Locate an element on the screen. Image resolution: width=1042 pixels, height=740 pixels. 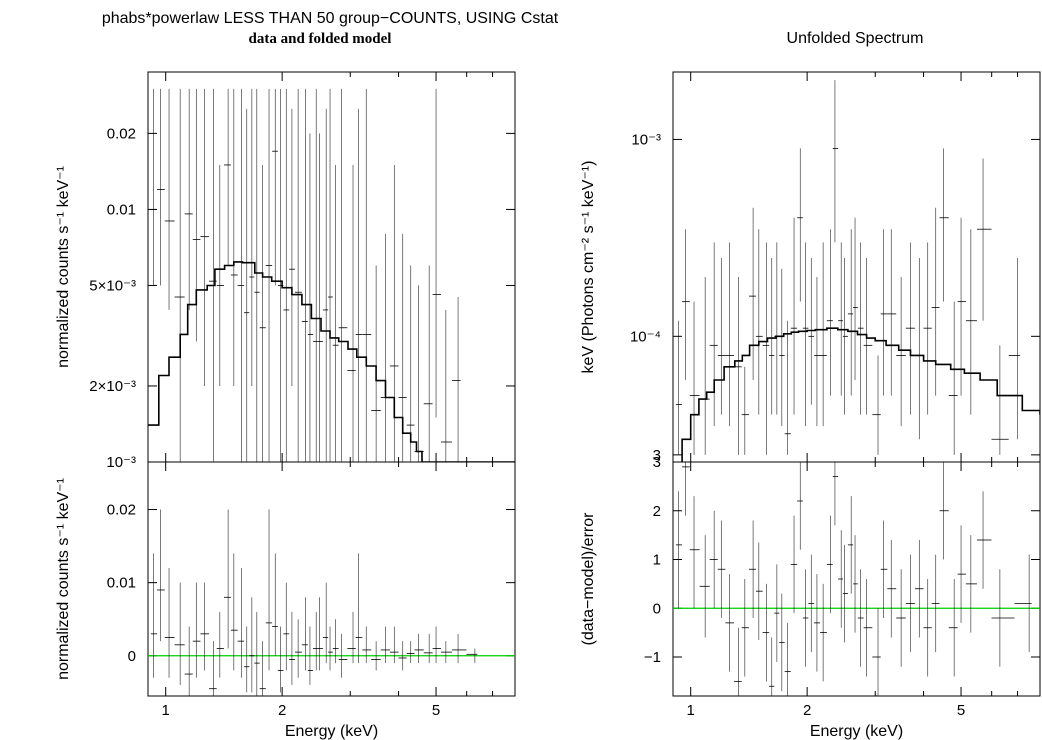
y-tick-label: 10⁻⁴ is located at coordinates (645, 336).